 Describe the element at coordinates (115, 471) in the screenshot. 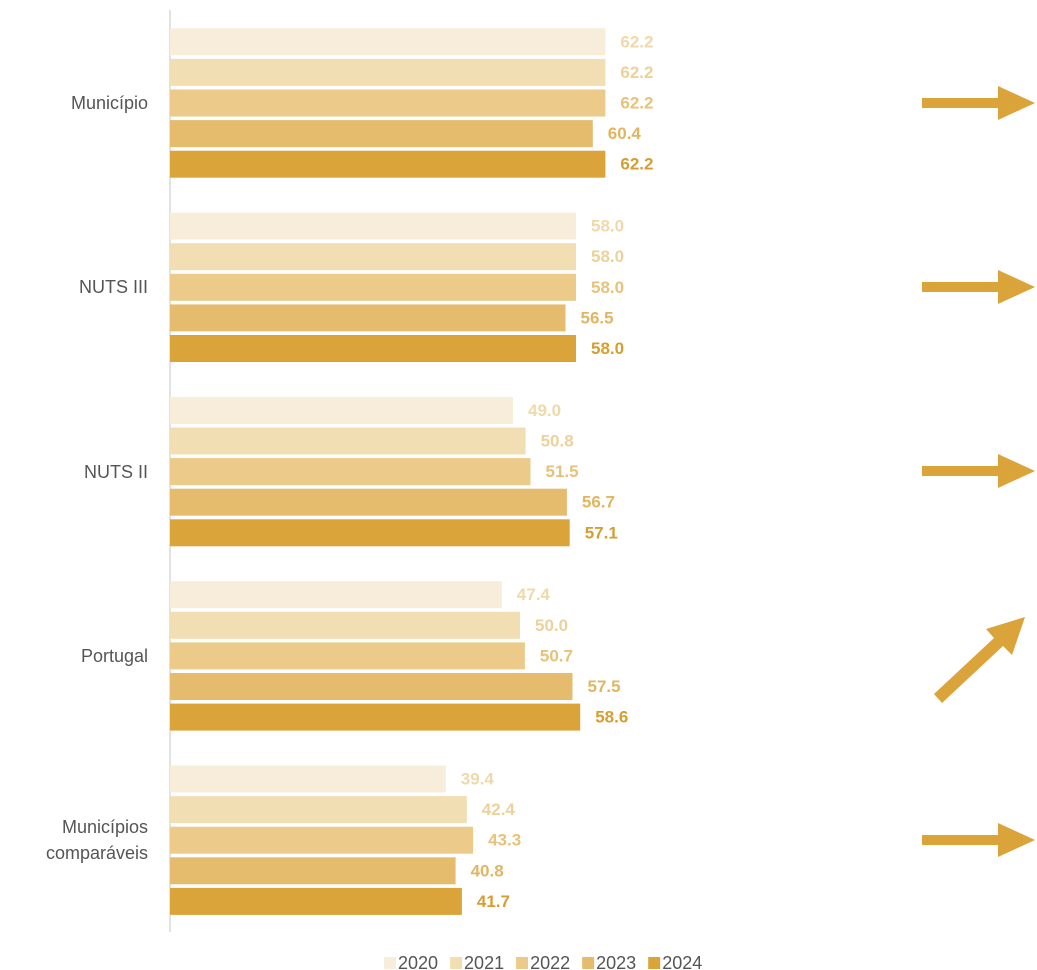

I see `category-label: NUTS II` at that location.